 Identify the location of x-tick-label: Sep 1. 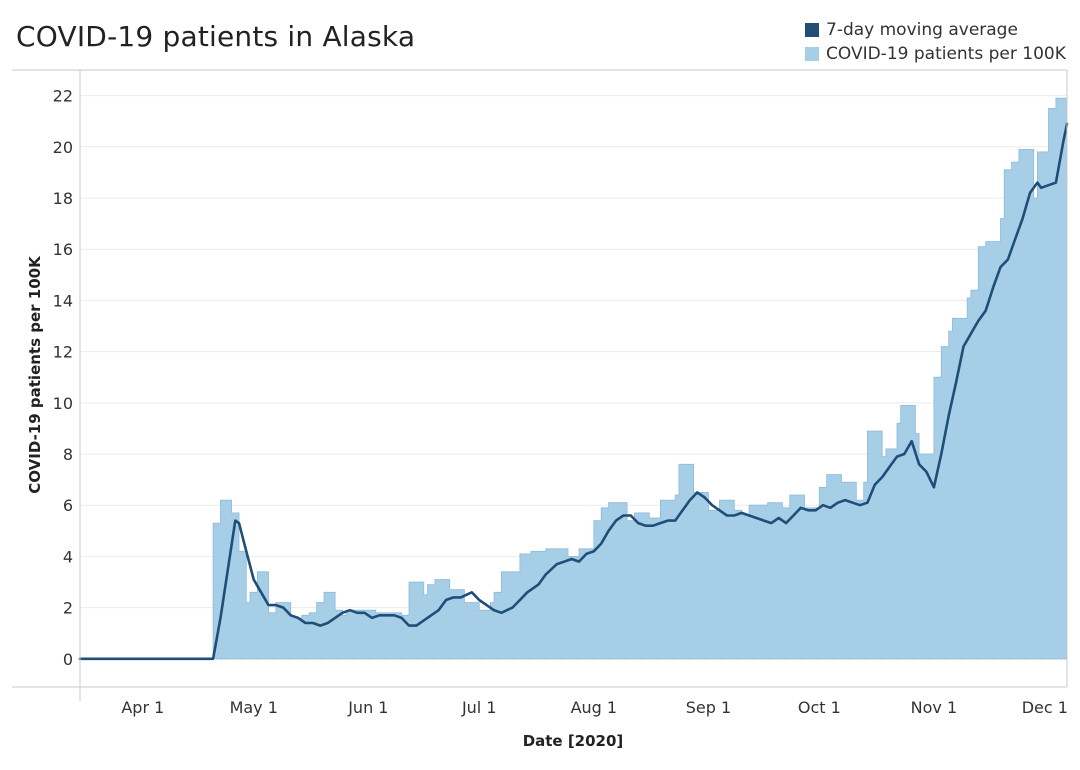
(708, 707).